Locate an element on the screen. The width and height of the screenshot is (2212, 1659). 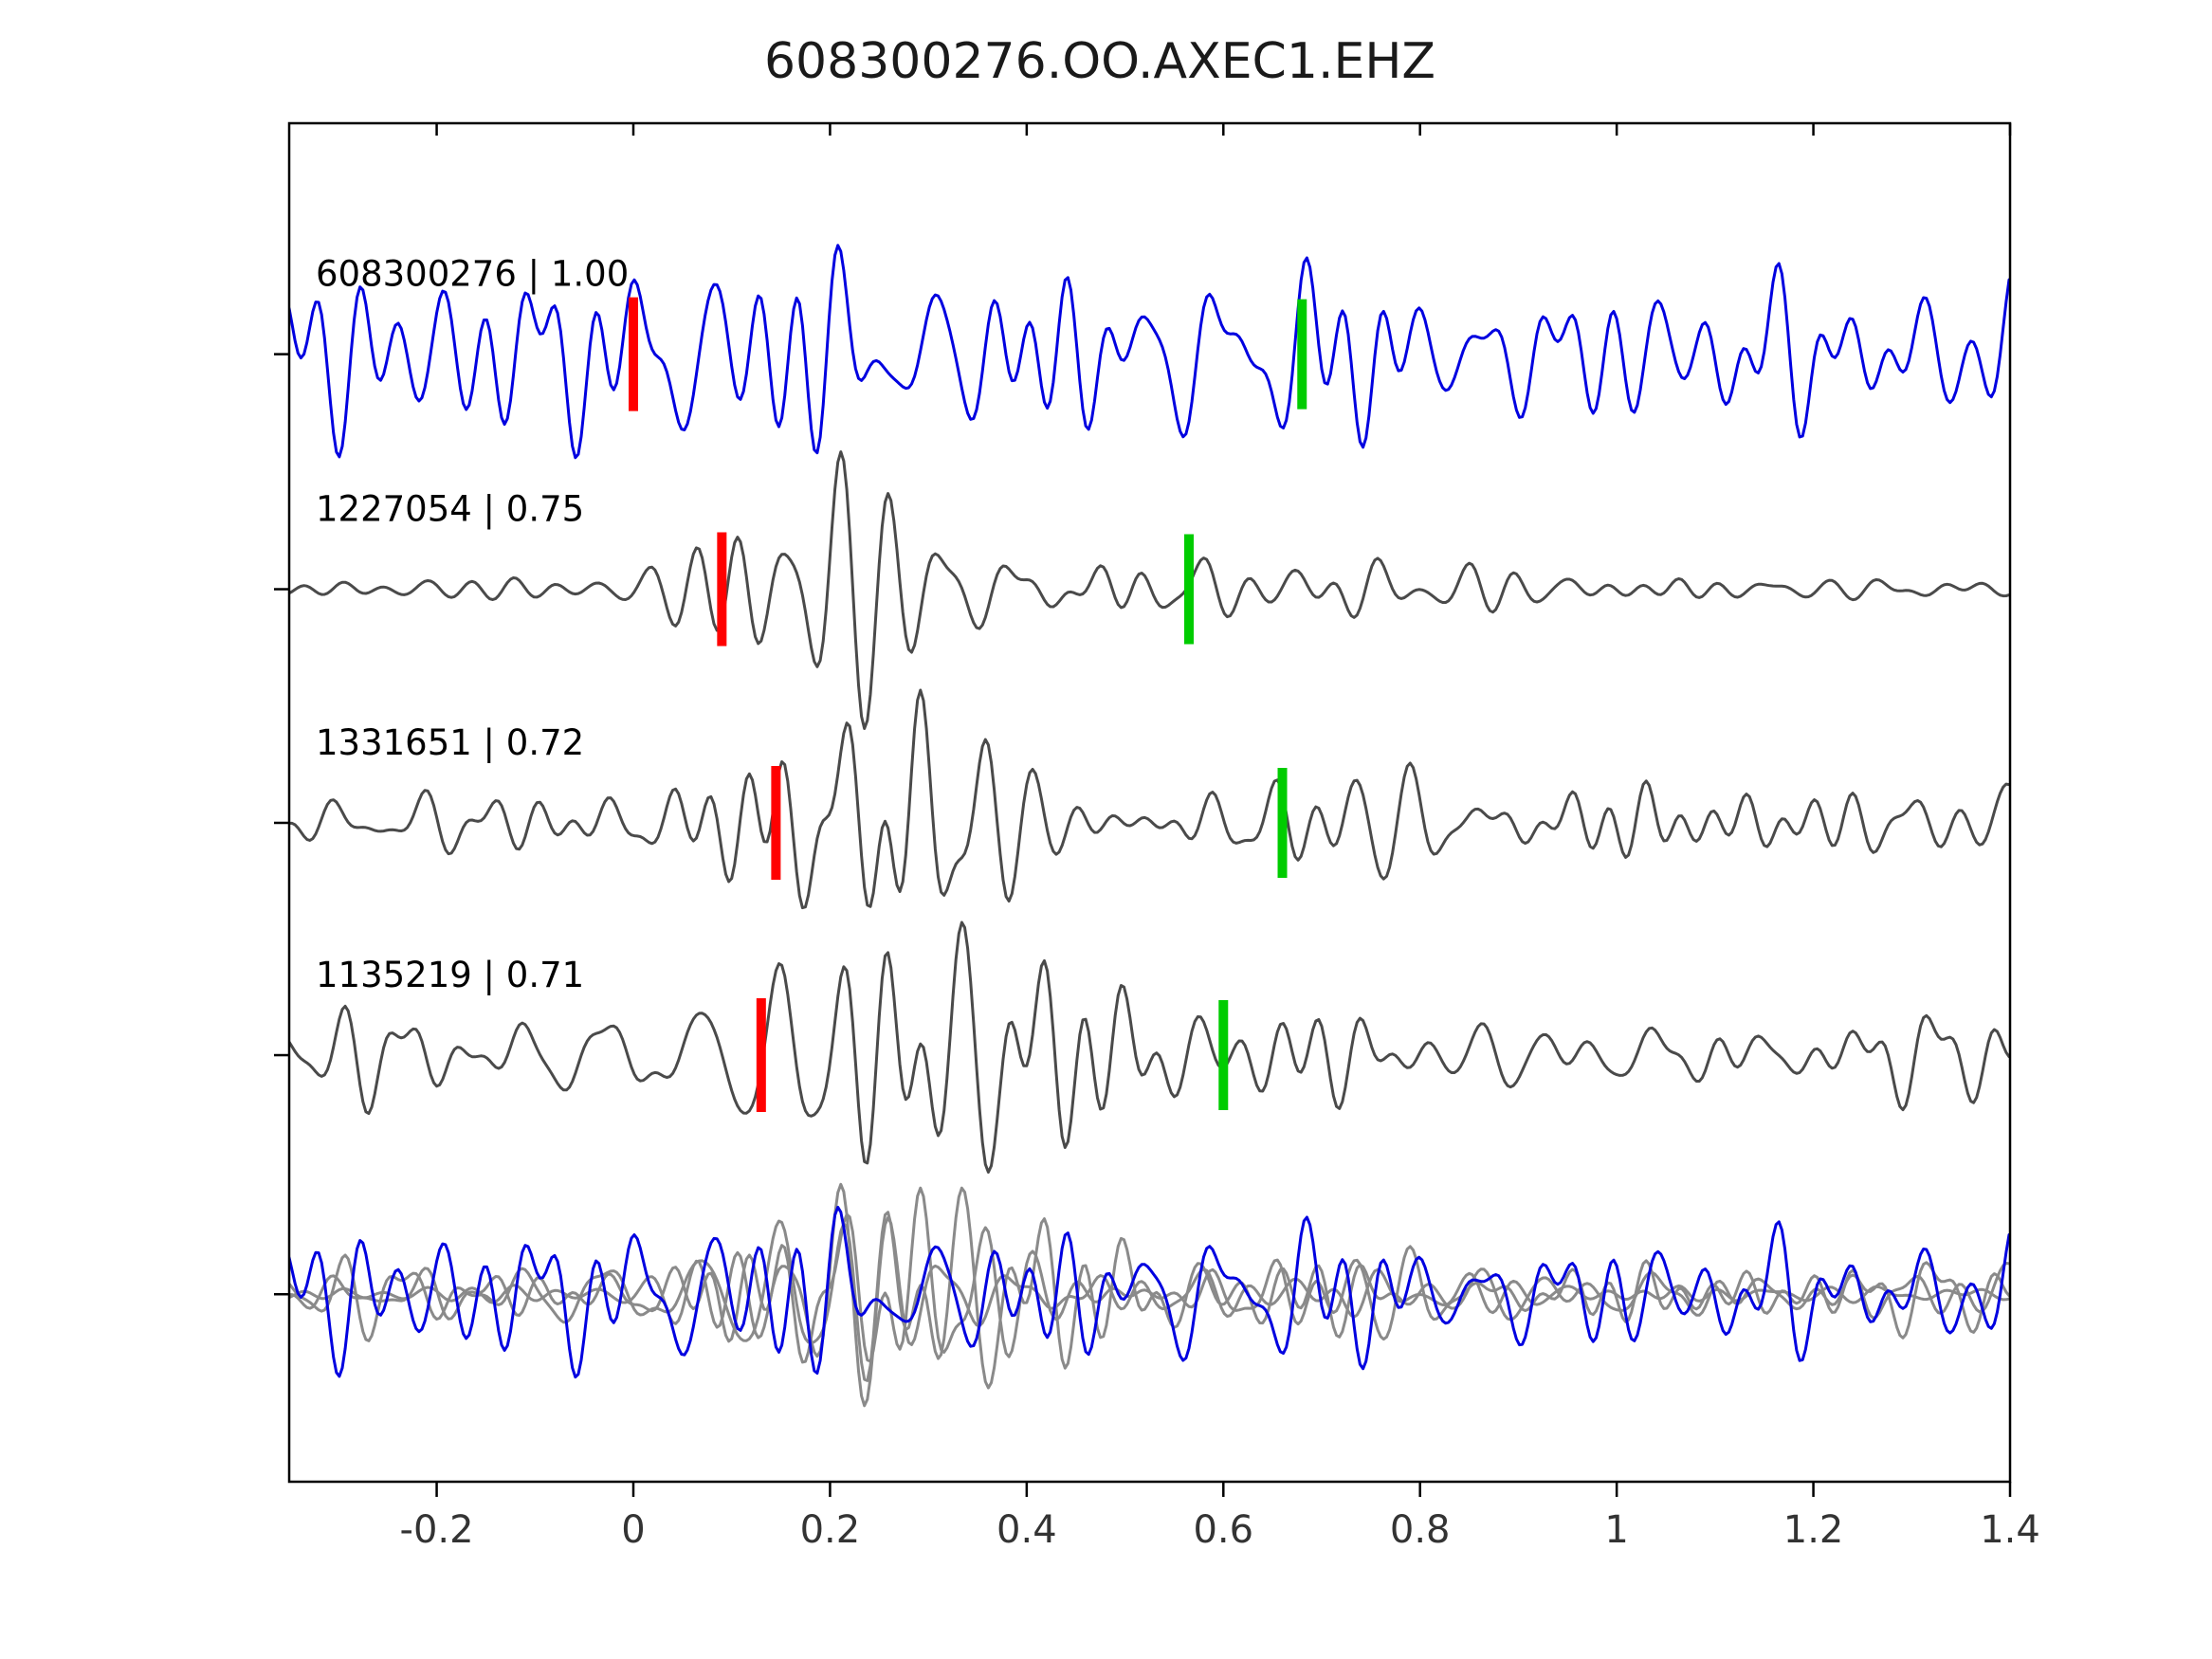
x-tick-label: 1 is located at coordinates (1616, 1530).